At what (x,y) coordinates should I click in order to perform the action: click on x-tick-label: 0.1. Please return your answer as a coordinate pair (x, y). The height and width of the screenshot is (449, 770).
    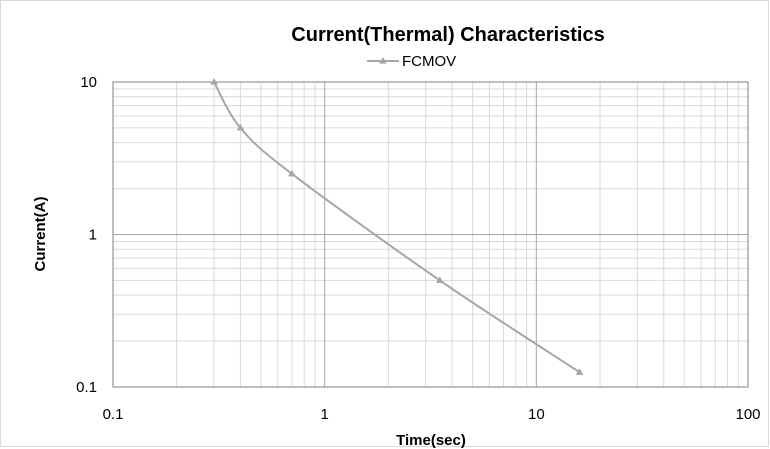
    Looking at the image, I should click on (113, 414).